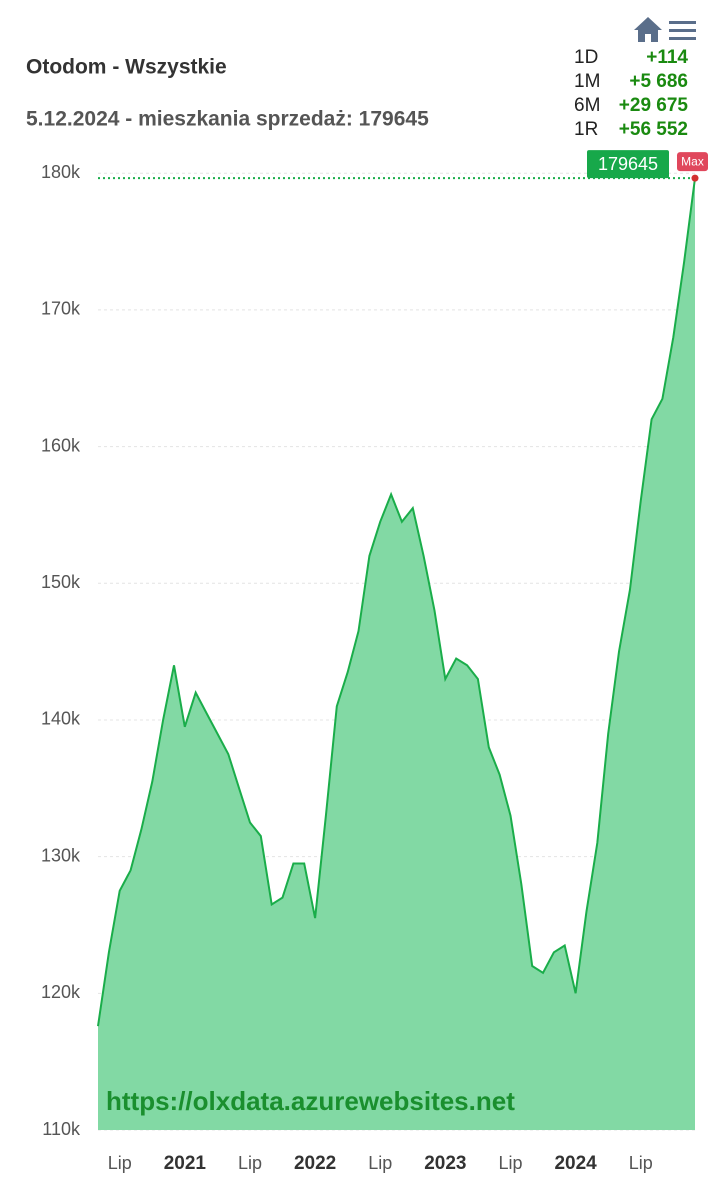  Describe the element at coordinates (61, 1129) in the screenshot. I see `y-tick-label: 110k` at that location.